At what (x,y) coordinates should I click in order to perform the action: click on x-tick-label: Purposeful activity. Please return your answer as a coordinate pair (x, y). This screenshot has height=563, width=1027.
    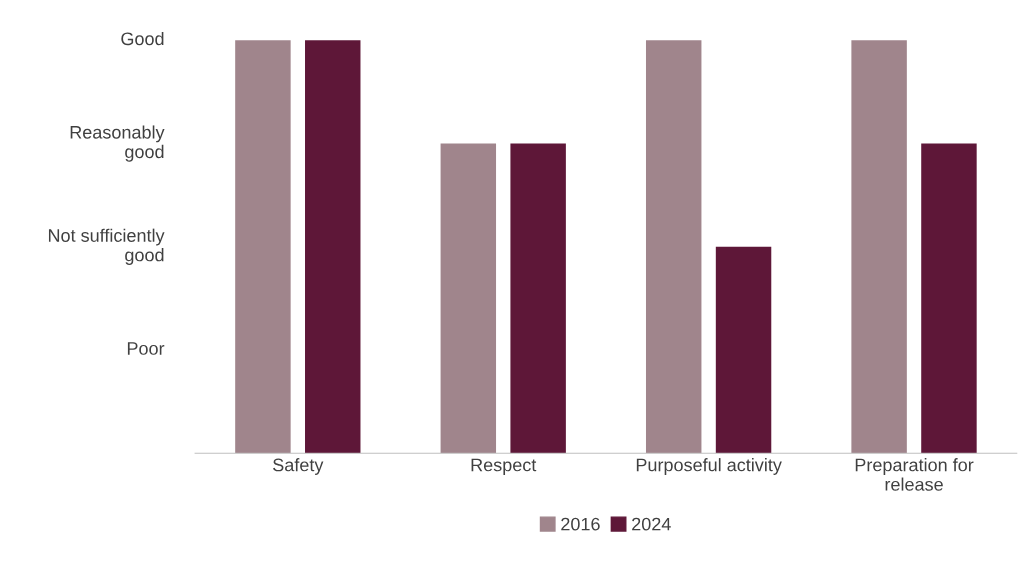
    Looking at the image, I should click on (709, 466).